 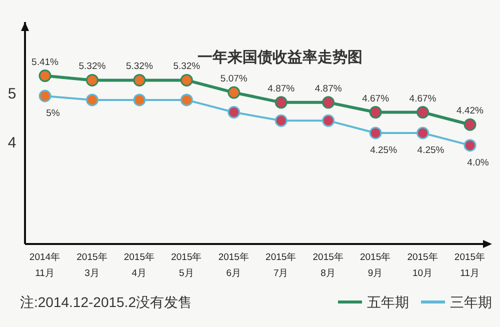 I want to click on data-label: 5%, so click(x=53, y=113).